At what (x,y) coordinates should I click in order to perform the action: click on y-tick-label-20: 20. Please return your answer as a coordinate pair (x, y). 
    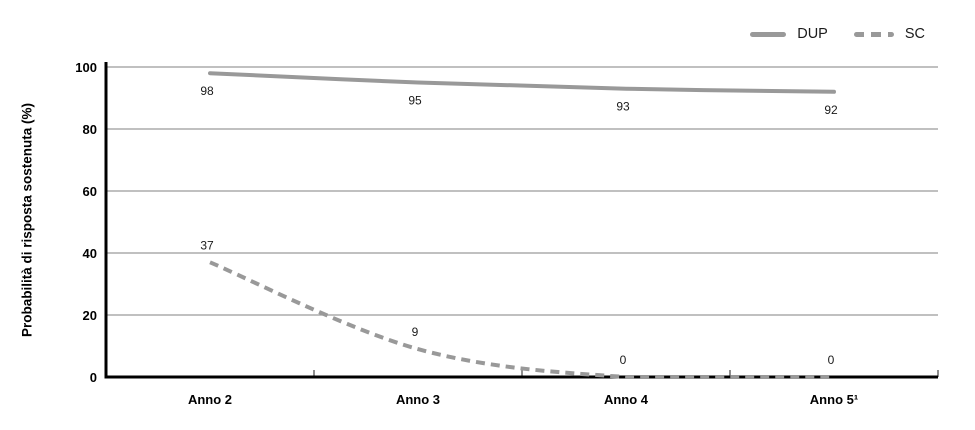
    Looking at the image, I should click on (90, 315).